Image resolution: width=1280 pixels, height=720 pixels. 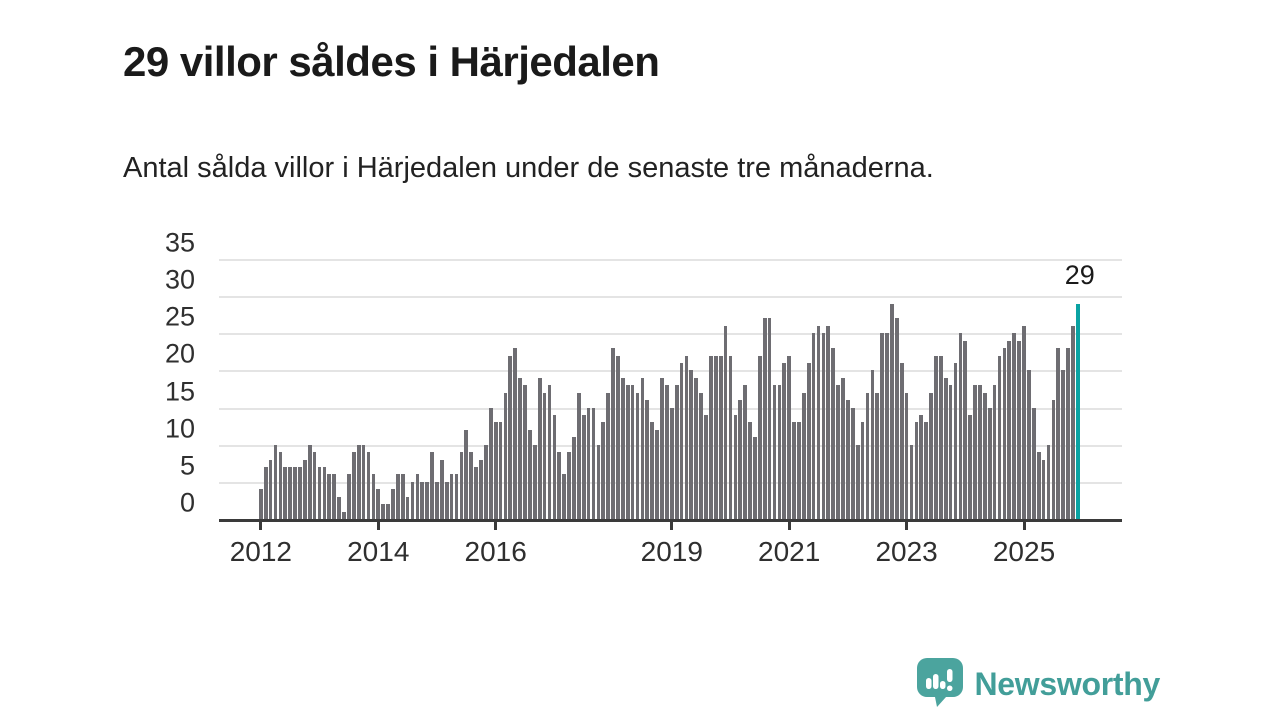 What do you see at coordinates (1078, 411) in the screenshot?
I see `bar-latest-highlight` at bounding box center [1078, 411].